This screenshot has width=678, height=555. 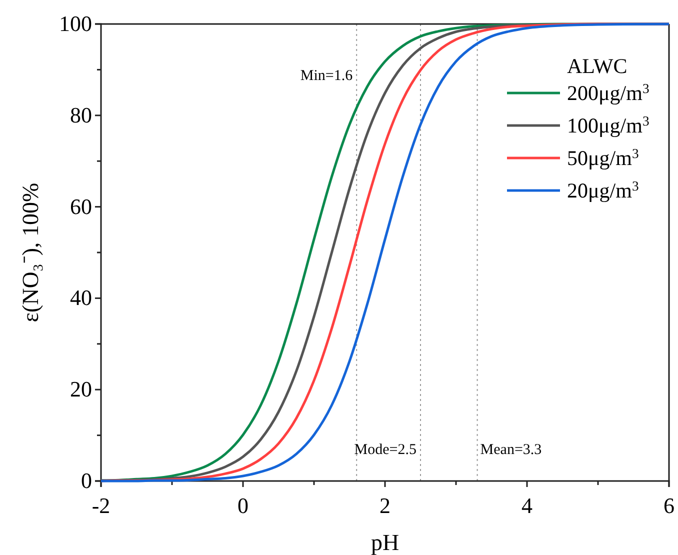 I want to click on x-tick-label: -2, so click(x=101, y=505).